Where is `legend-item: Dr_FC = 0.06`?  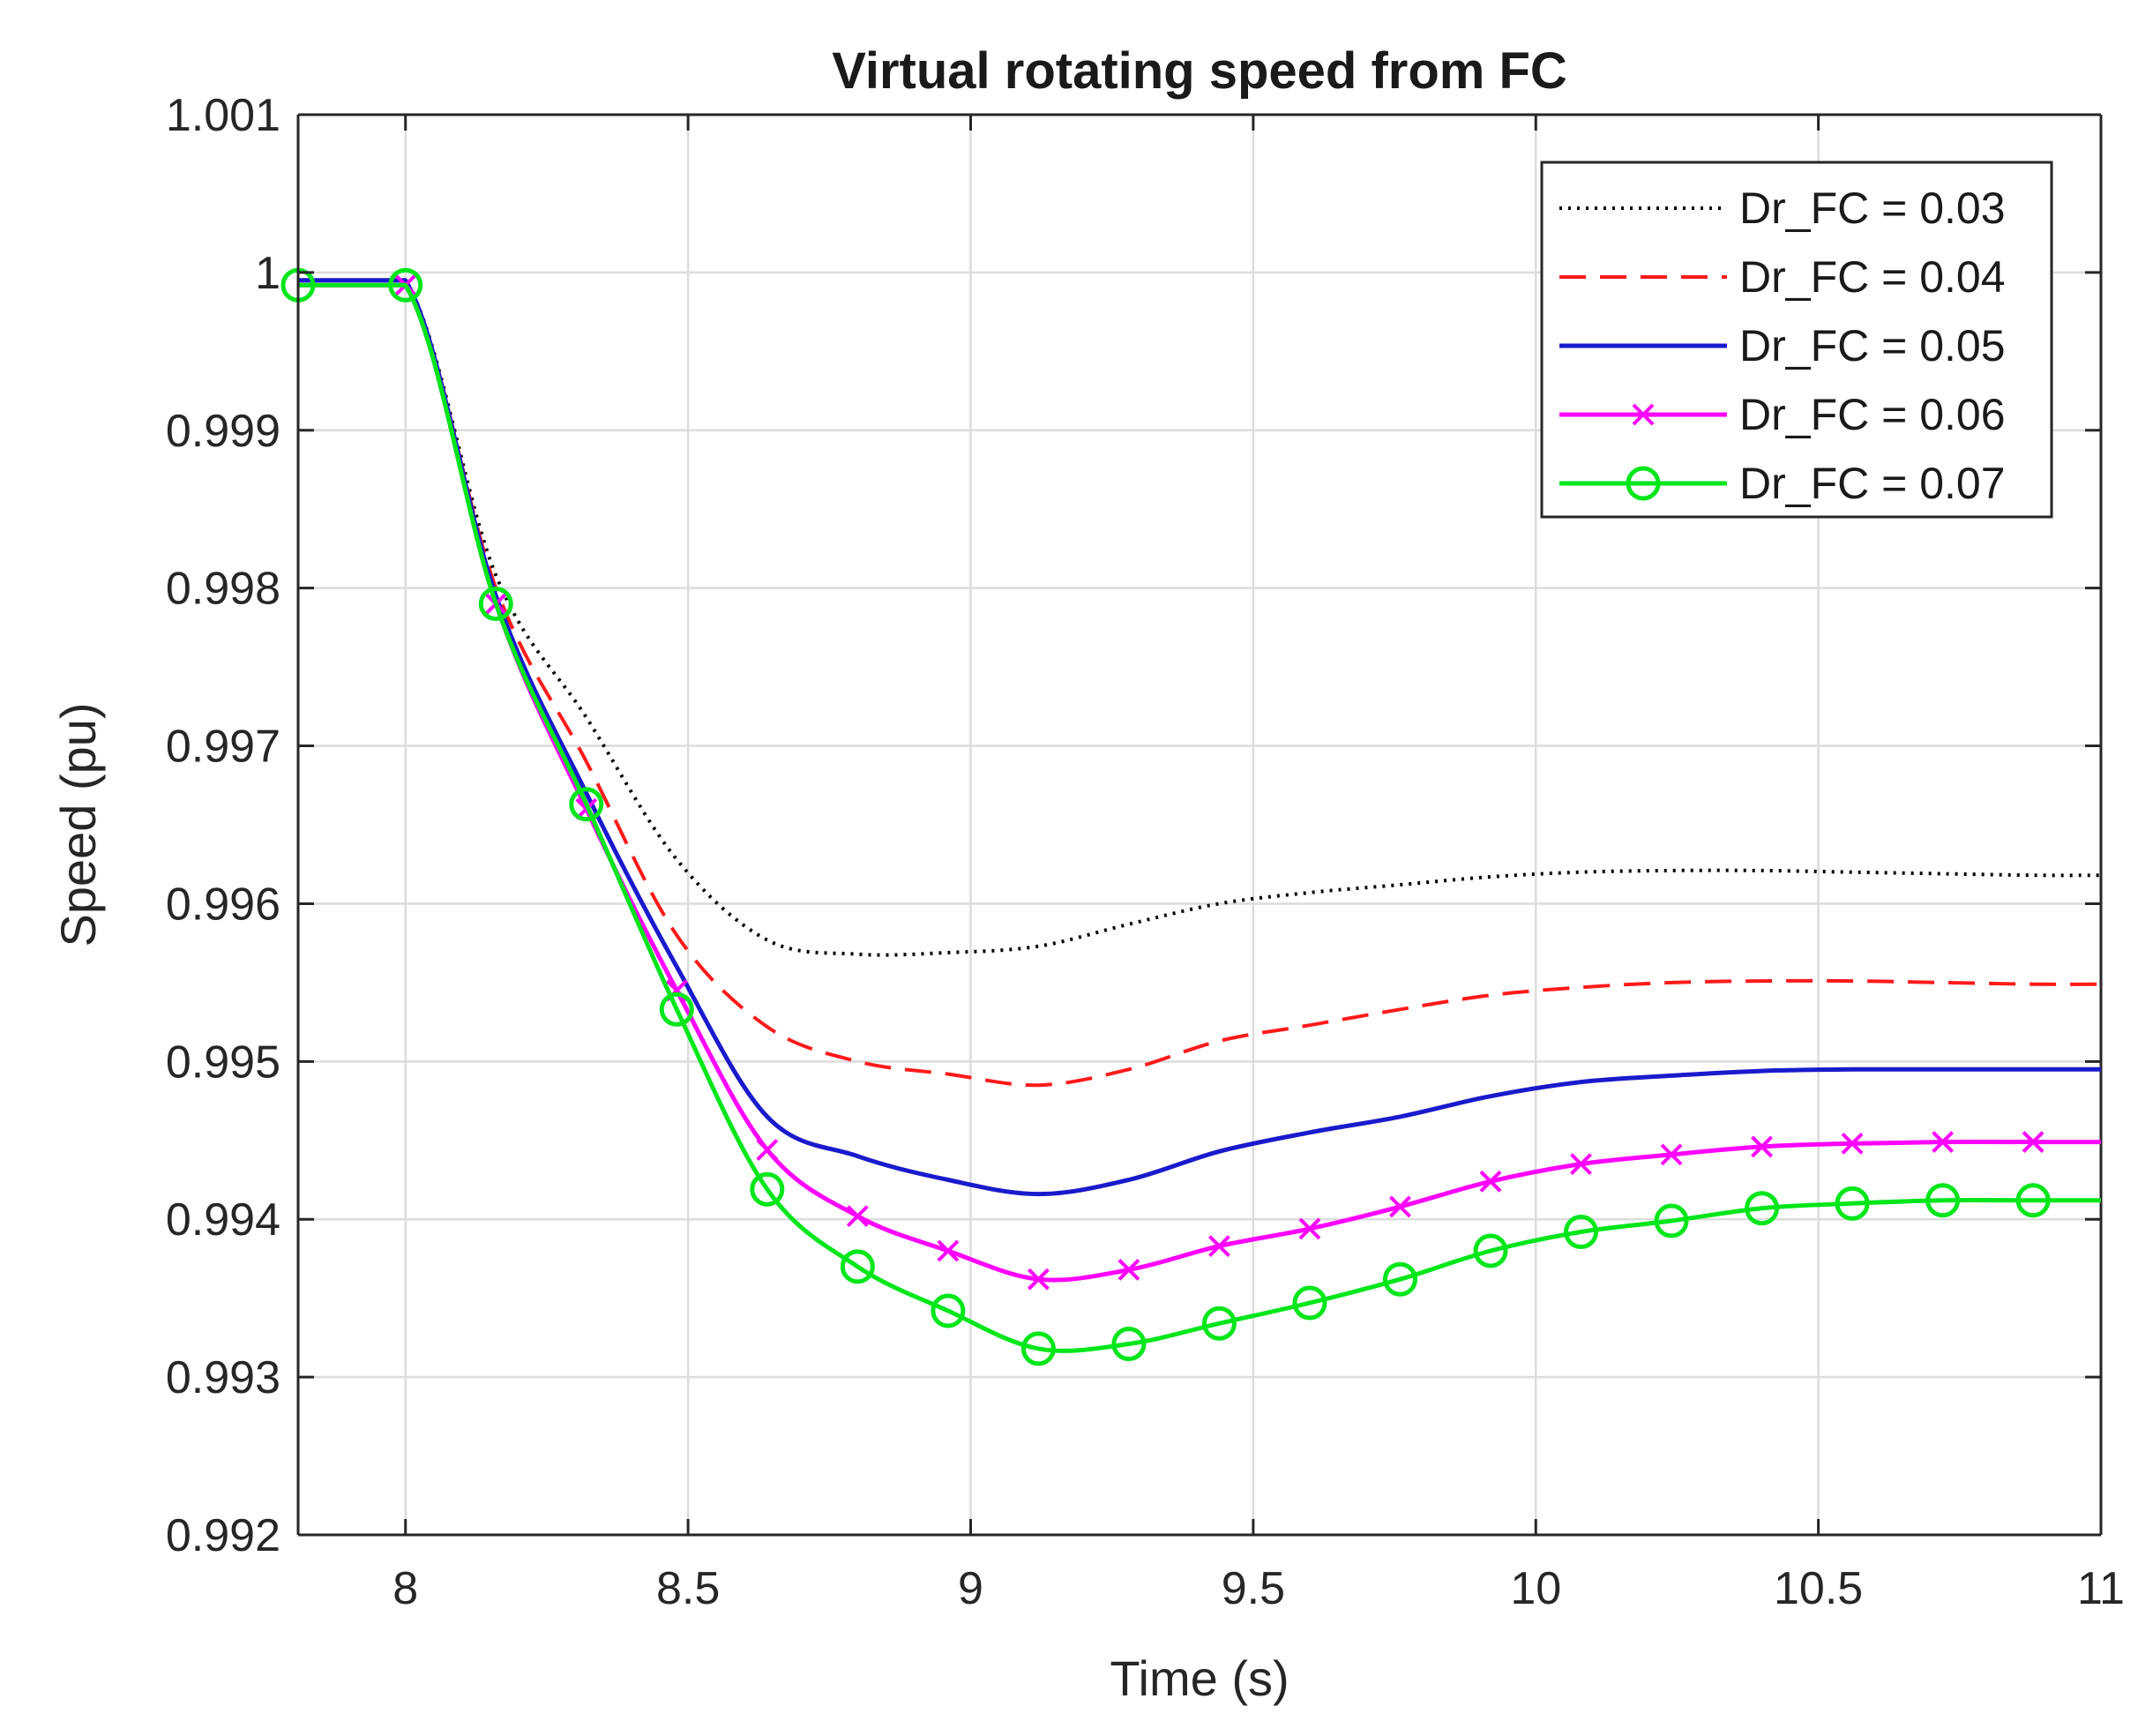 legend-item: Dr_FC = 0.06 is located at coordinates (1783, 414).